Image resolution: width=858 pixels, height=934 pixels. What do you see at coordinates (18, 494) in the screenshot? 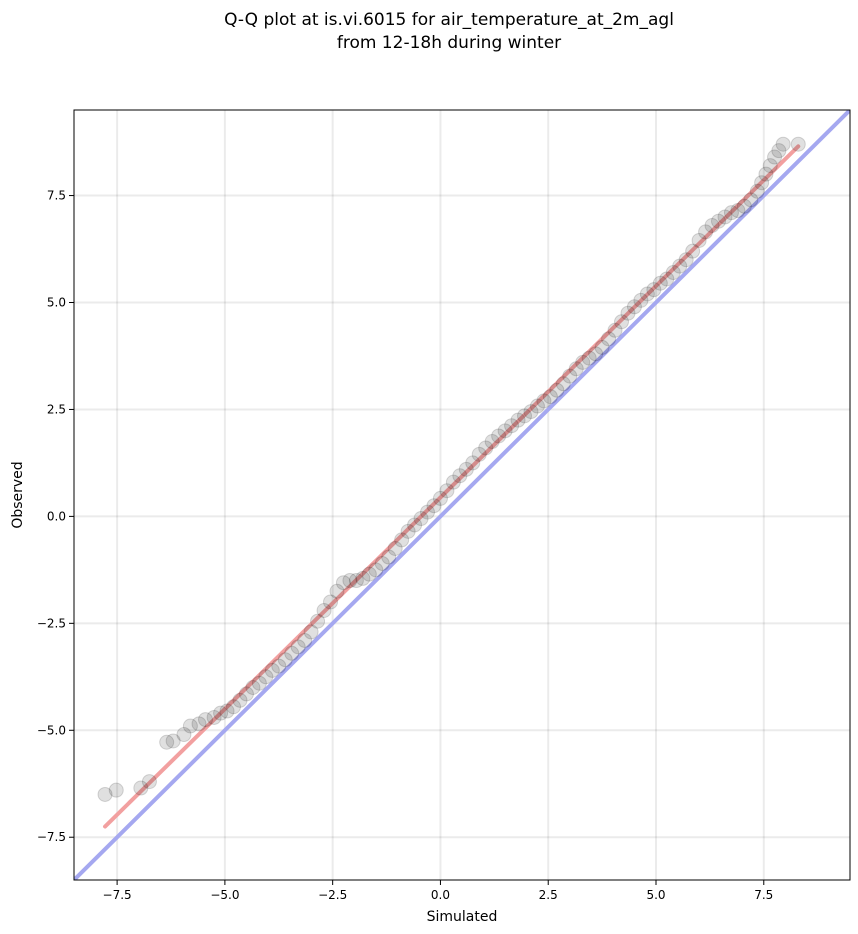
I see `y-axis-label: Observed` at bounding box center [18, 494].